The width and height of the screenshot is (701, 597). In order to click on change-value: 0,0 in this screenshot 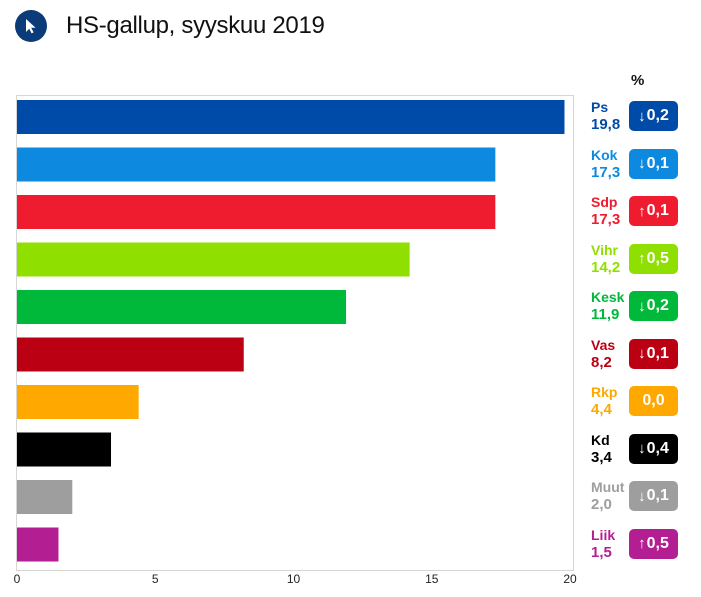, I will do `click(653, 400)`.